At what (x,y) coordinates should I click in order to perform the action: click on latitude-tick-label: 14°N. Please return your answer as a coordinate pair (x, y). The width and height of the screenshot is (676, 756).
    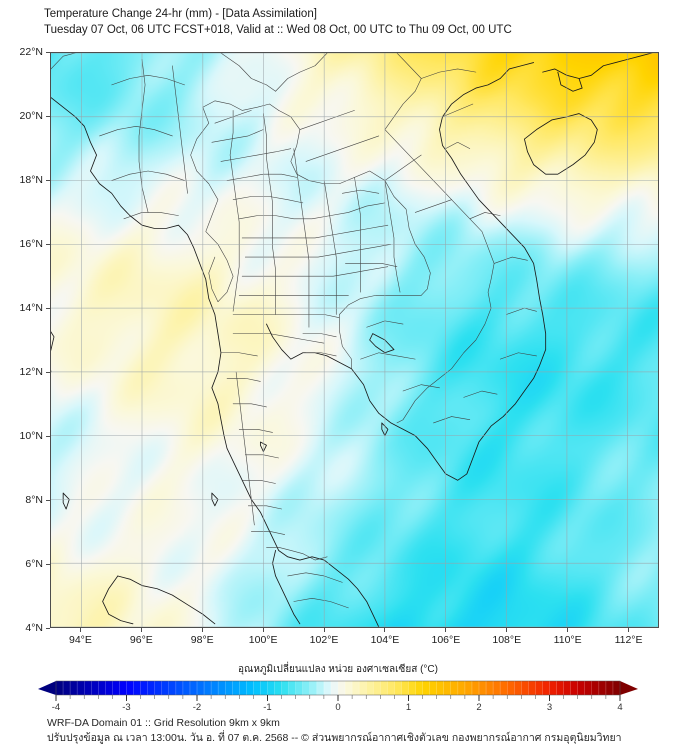
    Looking at the image, I should click on (31, 308).